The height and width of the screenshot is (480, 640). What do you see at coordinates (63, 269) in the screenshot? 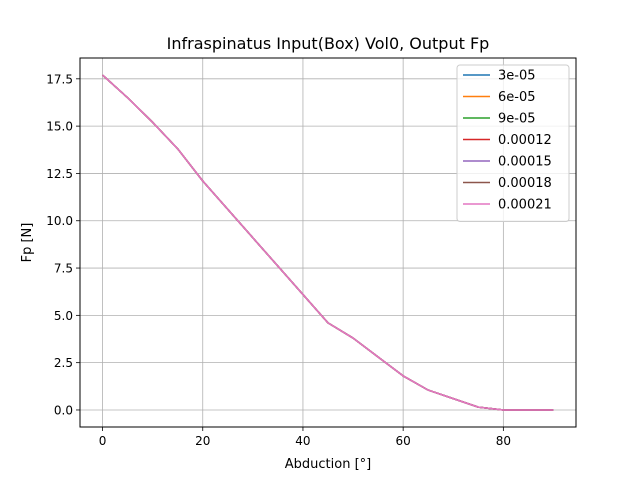
I see `y-tick-label: 7.5` at bounding box center [63, 269].